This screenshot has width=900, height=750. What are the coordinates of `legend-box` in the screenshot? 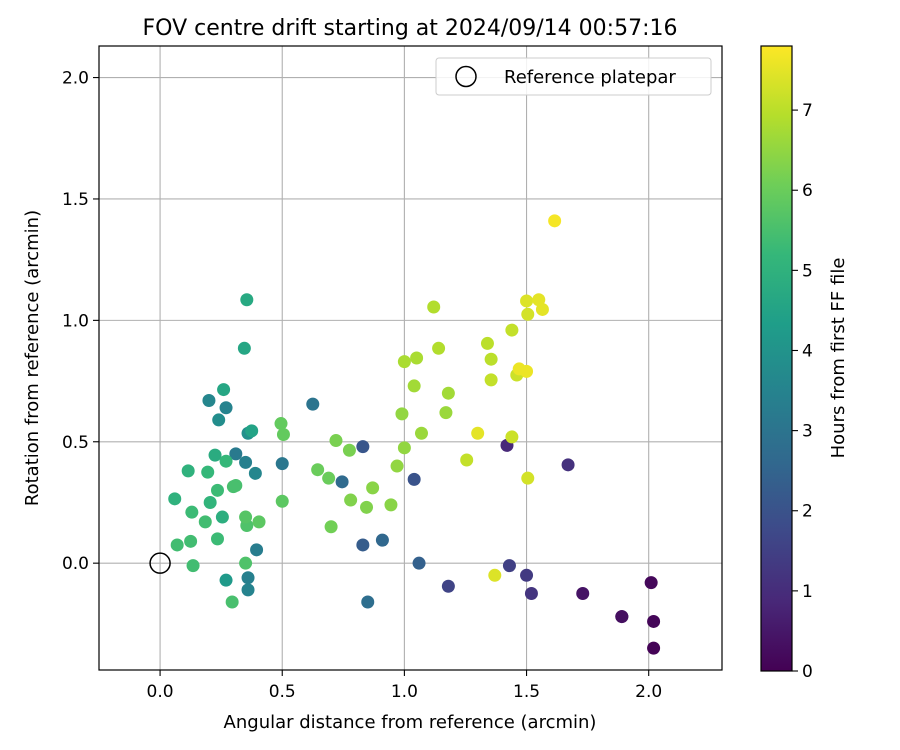 It's located at (573, 76).